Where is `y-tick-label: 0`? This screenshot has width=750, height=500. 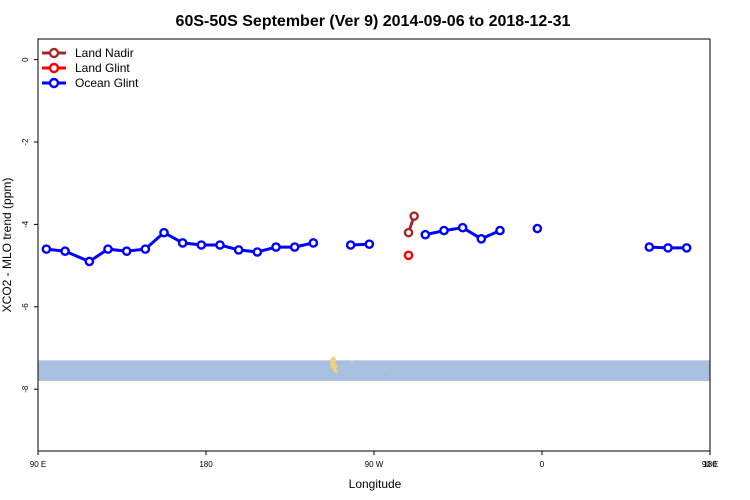
y-tick-label: 0 is located at coordinates (25, 59).